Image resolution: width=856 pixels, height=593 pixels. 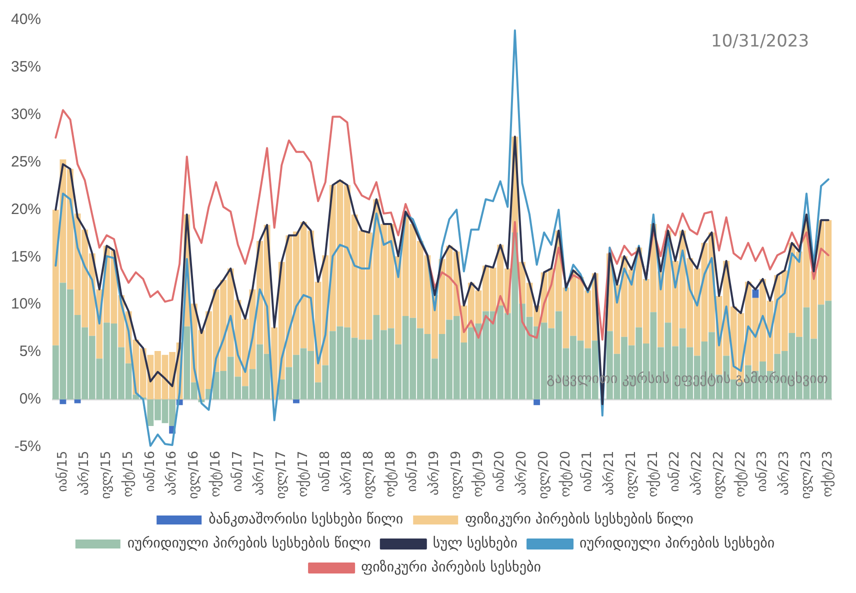 What do you see at coordinates (260, 473) in the screenshot?
I see `x-tick-label: აპრ/17` at bounding box center [260, 473].